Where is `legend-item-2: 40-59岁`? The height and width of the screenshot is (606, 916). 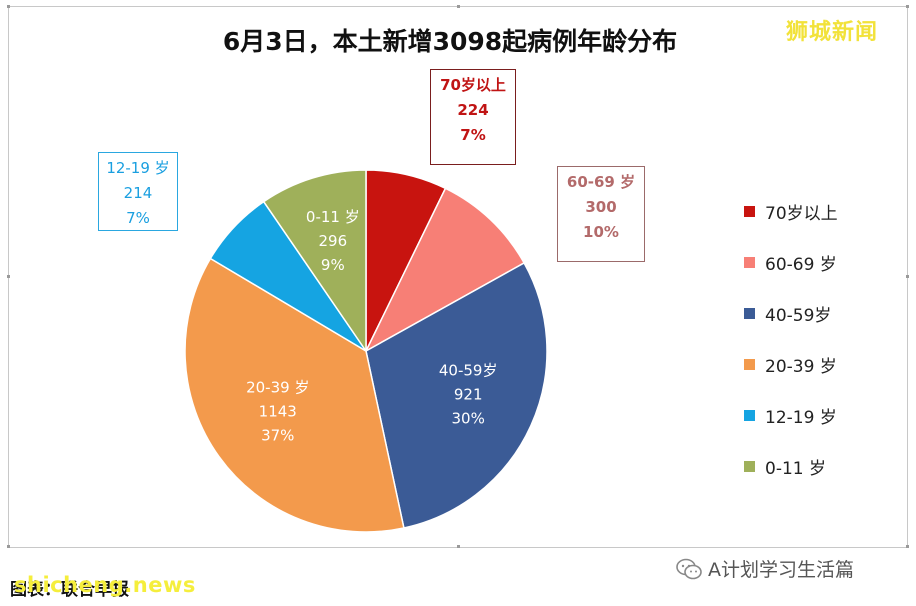
legend-item-2: 40-59岁 is located at coordinates (791, 313).